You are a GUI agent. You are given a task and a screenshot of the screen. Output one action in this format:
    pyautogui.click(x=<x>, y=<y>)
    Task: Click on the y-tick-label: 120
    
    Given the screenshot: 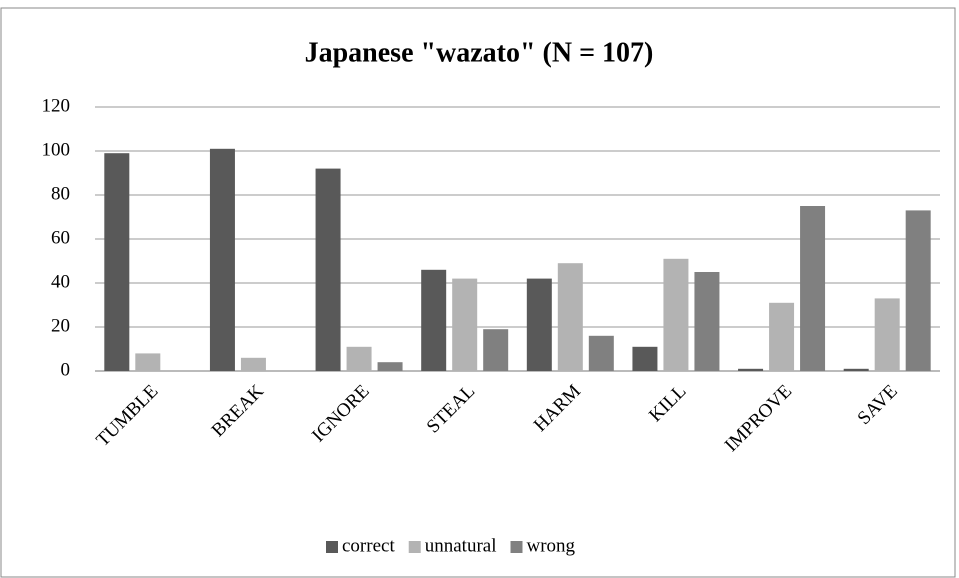 What is the action you would take?
    pyautogui.click(x=56, y=105)
    